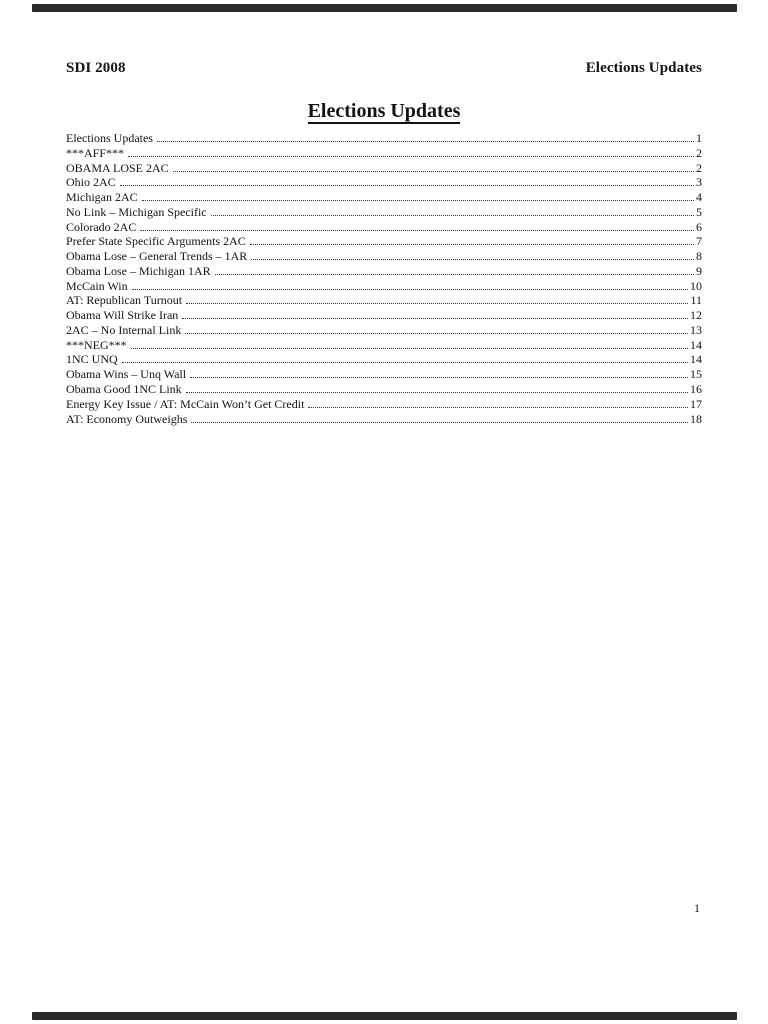  I want to click on toc-entry: Obama Lose – Michigan 1AR 9, so click(384, 271).